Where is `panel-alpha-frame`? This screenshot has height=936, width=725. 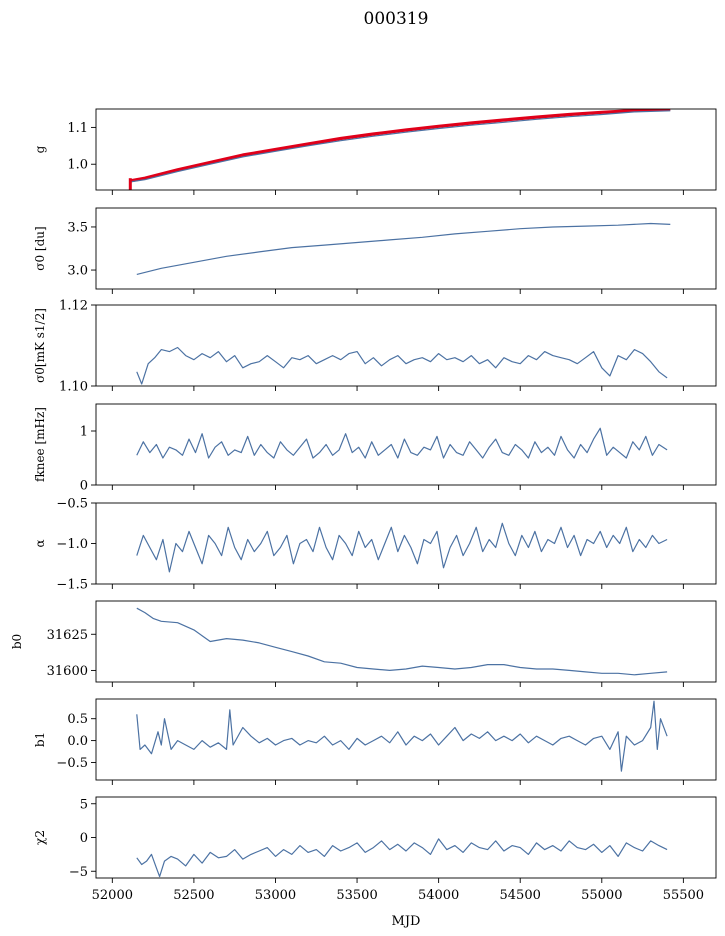
panel-alpha-frame is located at coordinates (406, 543).